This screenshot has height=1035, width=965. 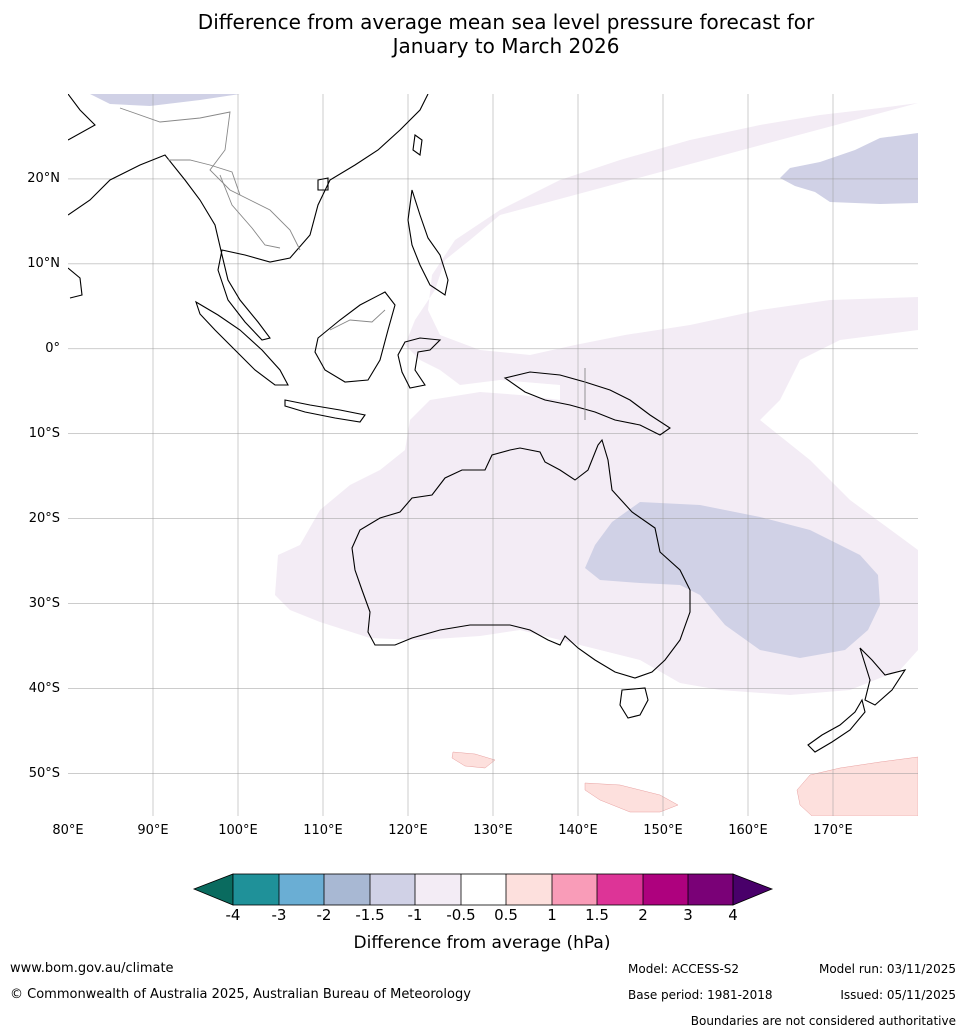 I want to click on colorbar-extend-high, so click(x=753, y=889).